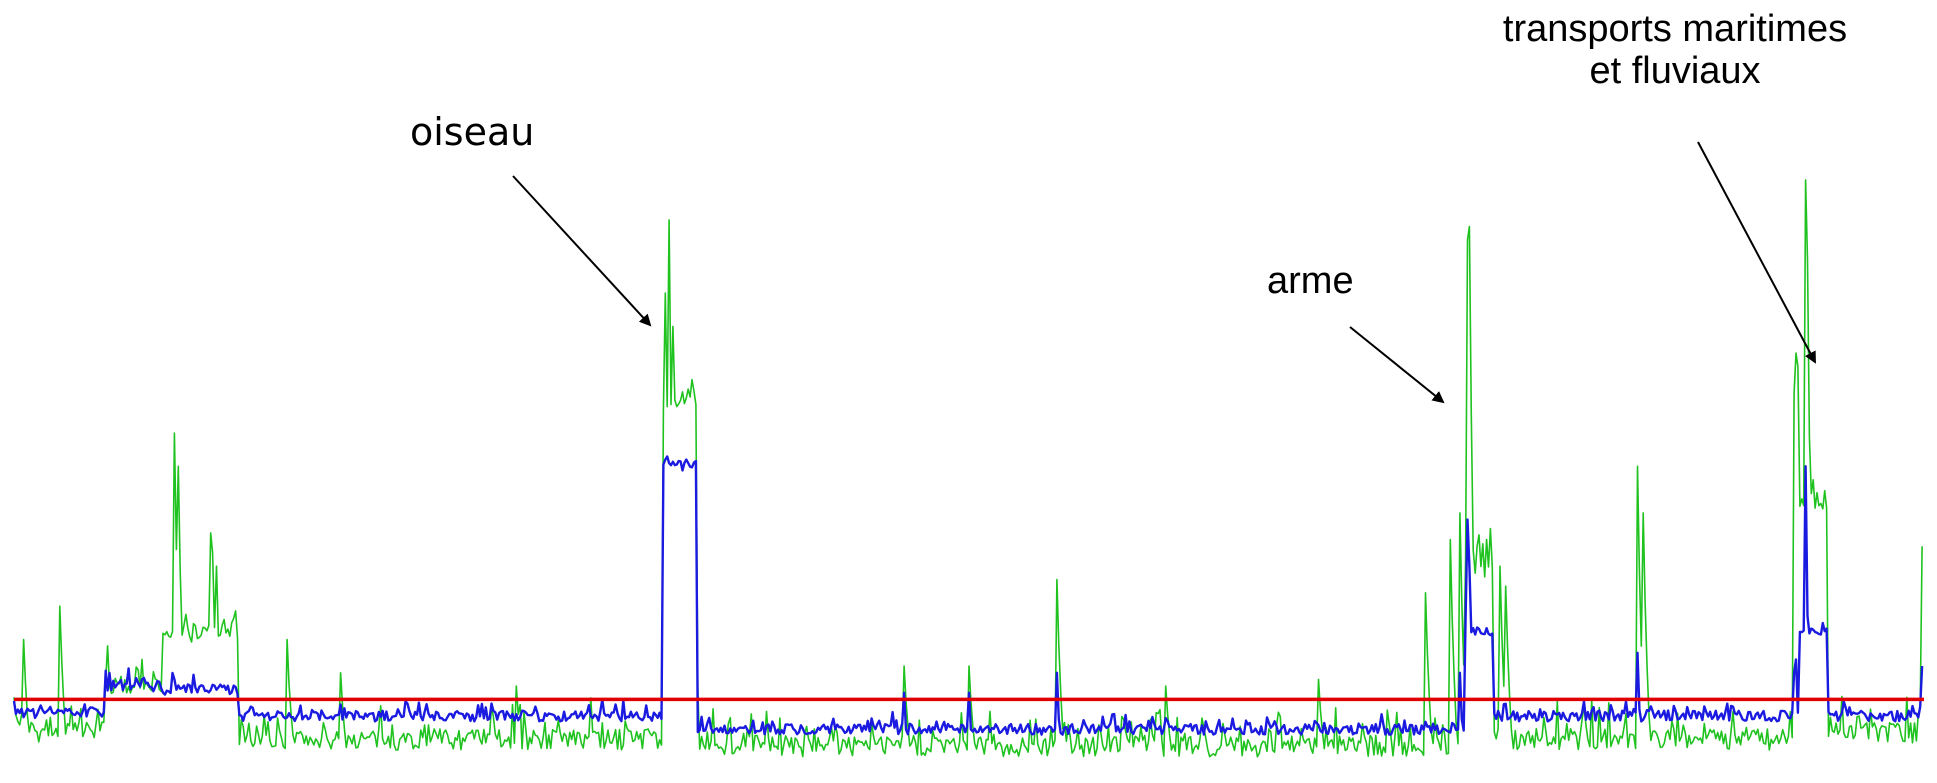 The height and width of the screenshot is (783, 1937). What do you see at coordinates (1674, 71) in the screenshot?
I see `annotation-transports-label-line2: et fluviaux` at bounding box center [1674, 71].